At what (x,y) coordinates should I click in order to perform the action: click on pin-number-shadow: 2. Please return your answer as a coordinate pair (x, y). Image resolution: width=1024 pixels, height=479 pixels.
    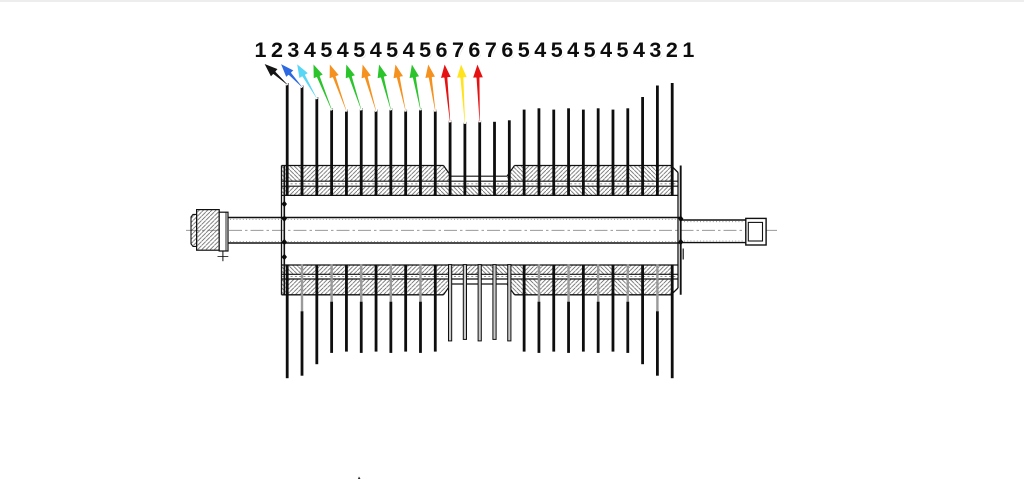
    Looking at the image, I should click on (278, 51).